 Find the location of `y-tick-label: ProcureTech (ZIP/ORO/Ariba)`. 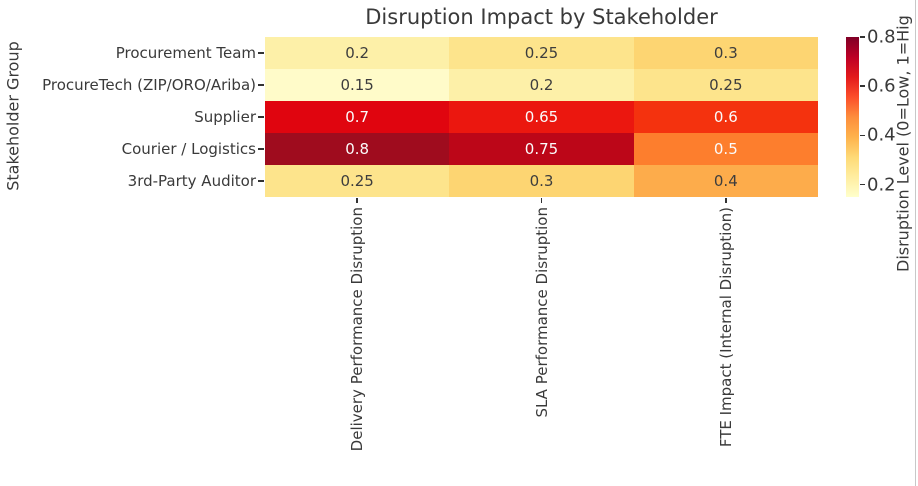

y-tick-label: ProcureTech (ZIP/ORO/Ariba) is located at coordinates (149, 85).